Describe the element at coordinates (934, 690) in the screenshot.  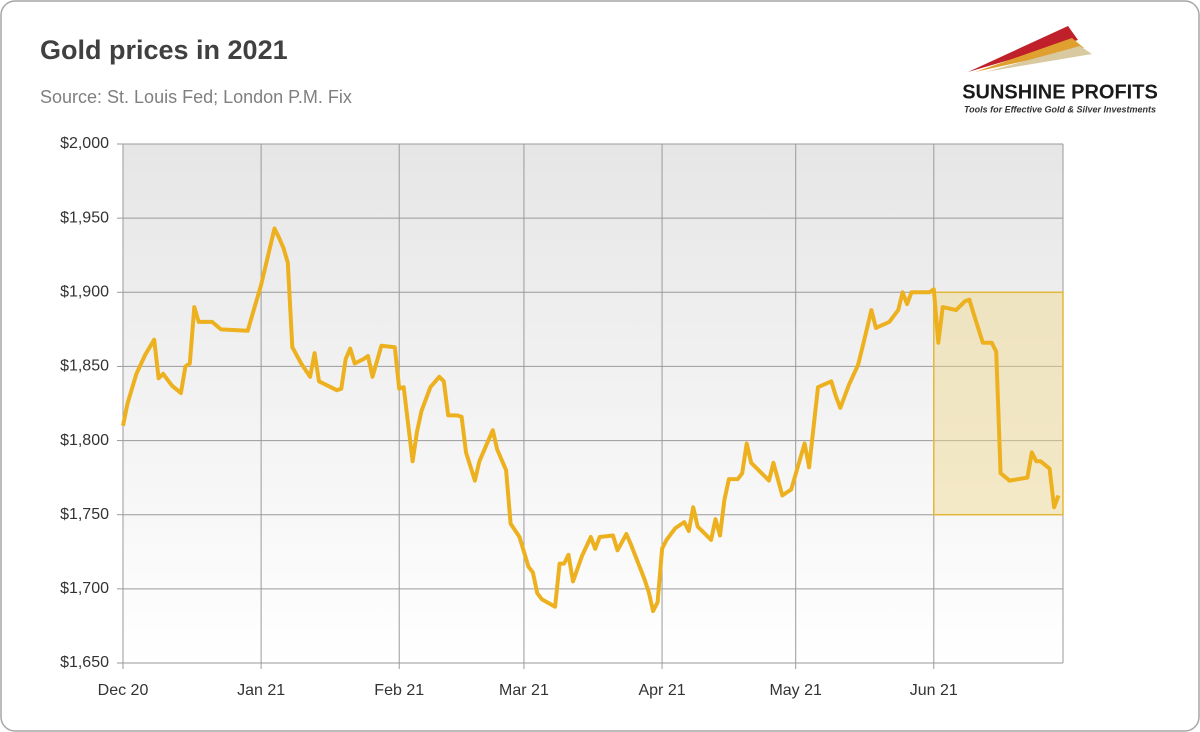
I see `x-tick-label: Jun 21` at that location.